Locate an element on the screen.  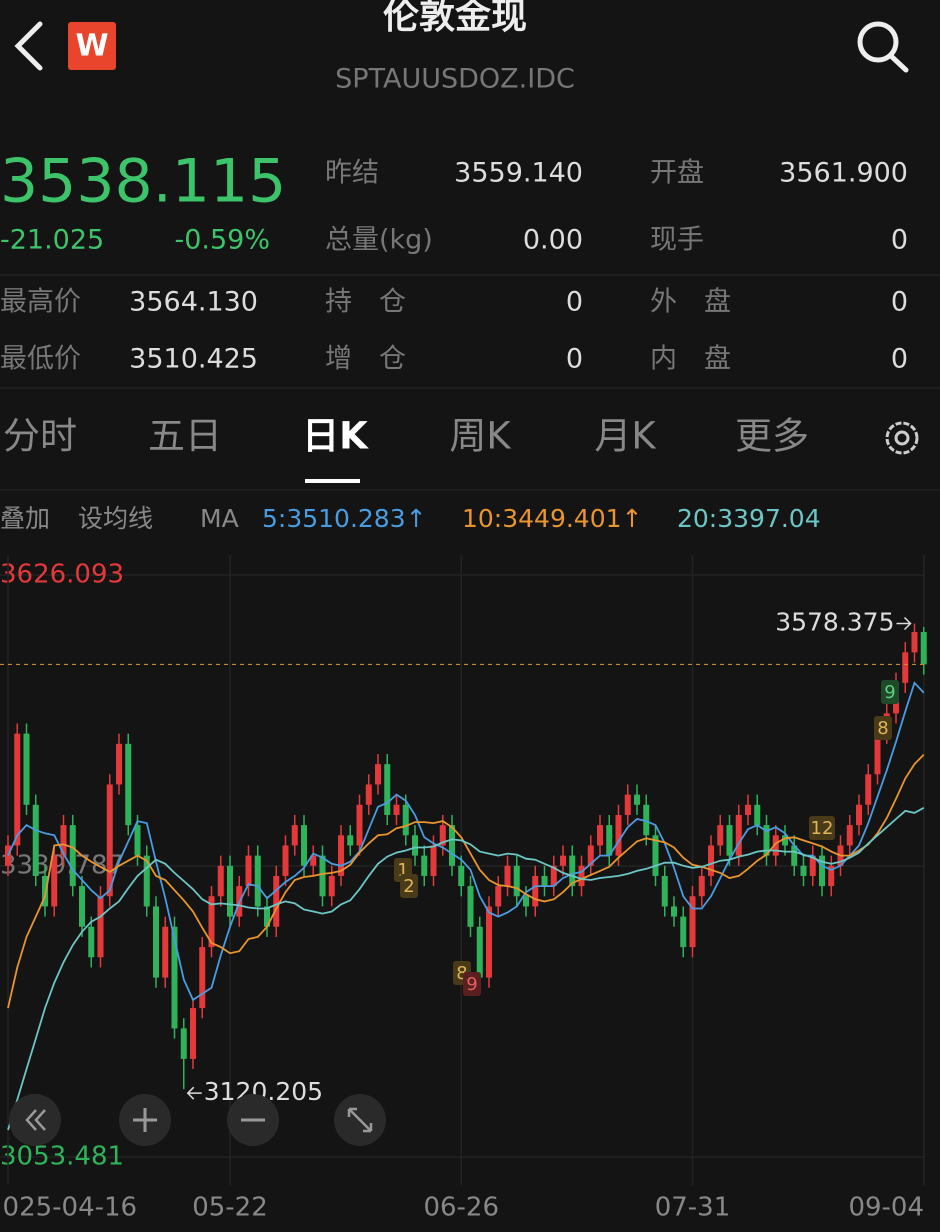
stat-label: 持 仓 is located at coordinates (365, 302).